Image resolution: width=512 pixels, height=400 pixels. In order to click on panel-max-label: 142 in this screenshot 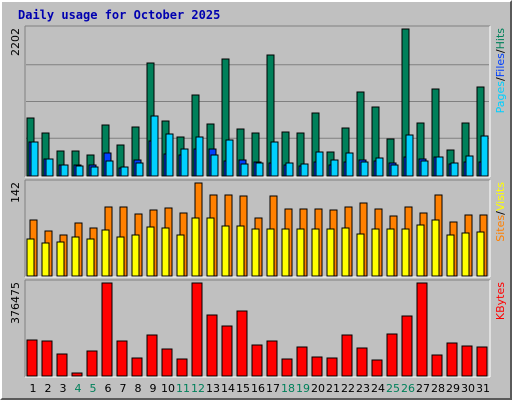, I will do `click(15, 192)`.